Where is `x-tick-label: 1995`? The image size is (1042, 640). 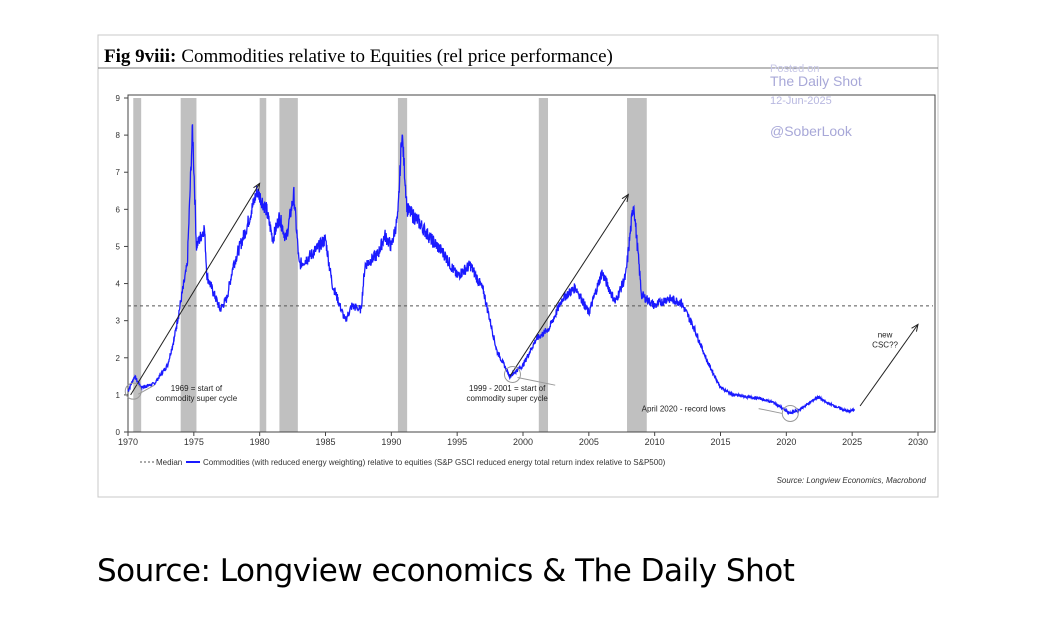
x-tick-label: 1995 is located at coordinates (457, 442).